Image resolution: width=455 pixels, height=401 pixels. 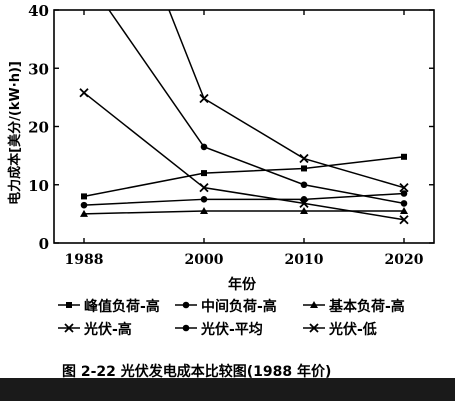 I want to click on y-tick-label: 40, so click(x=38, y=11).